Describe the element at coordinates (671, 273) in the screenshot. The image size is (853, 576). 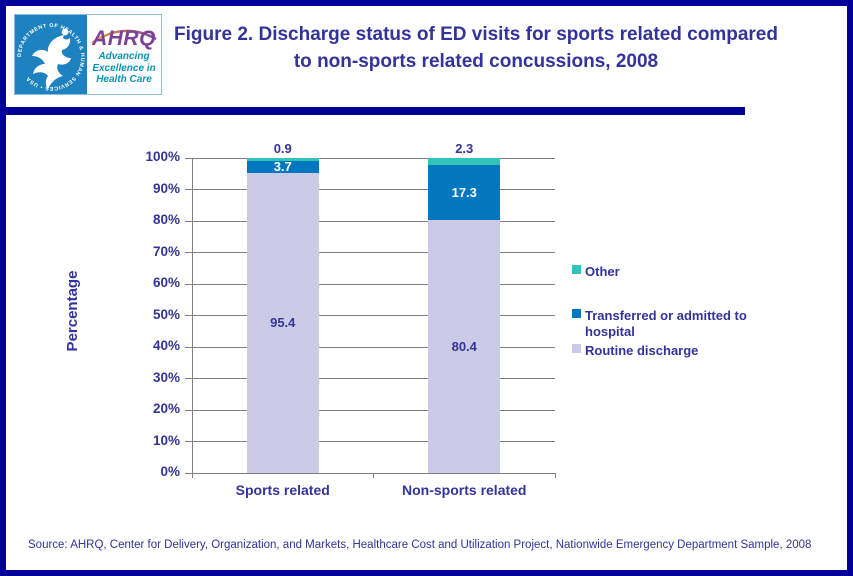
I see `legend-item: Other` at that location.